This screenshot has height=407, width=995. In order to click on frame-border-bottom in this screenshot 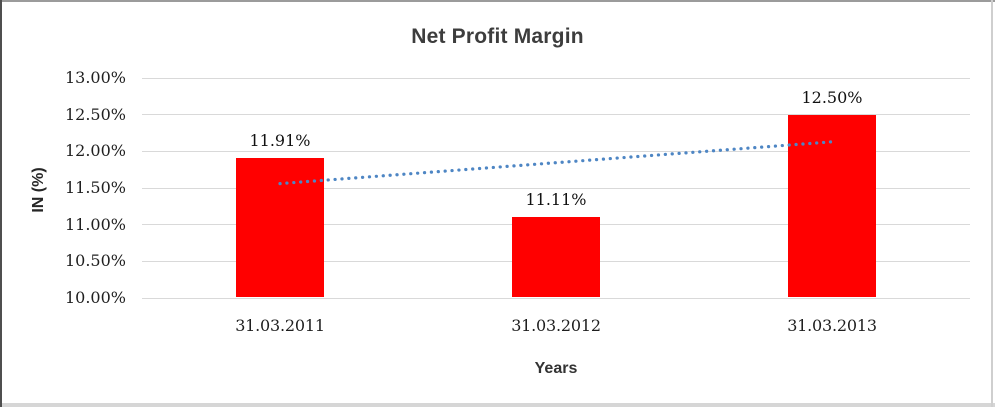, I will do `click(497, 405)`.